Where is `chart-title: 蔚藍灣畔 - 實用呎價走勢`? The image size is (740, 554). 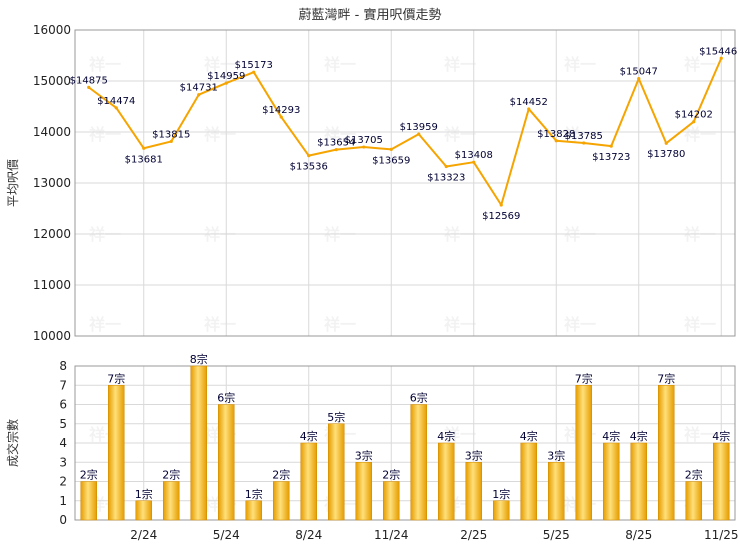 chart-title: 蔚藍灣畔 - 實用呎價走勢 is located at coordinates (370, 15).